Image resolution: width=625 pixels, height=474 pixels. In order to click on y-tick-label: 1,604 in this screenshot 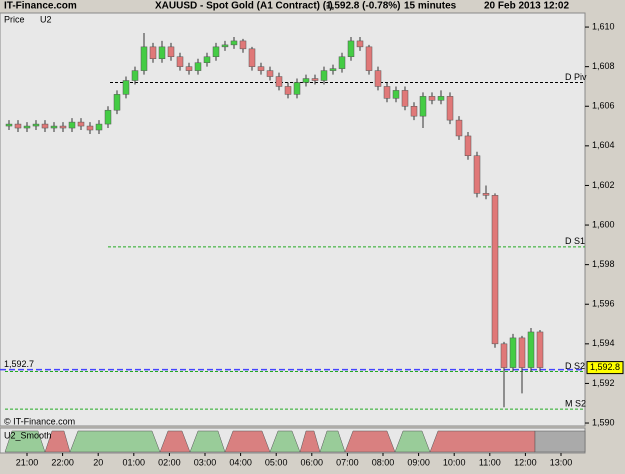, I will do `click(603, 145)`.